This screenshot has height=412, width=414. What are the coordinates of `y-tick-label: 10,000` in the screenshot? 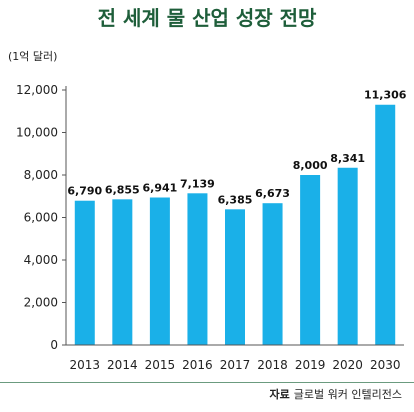 It's located at (37, 133).